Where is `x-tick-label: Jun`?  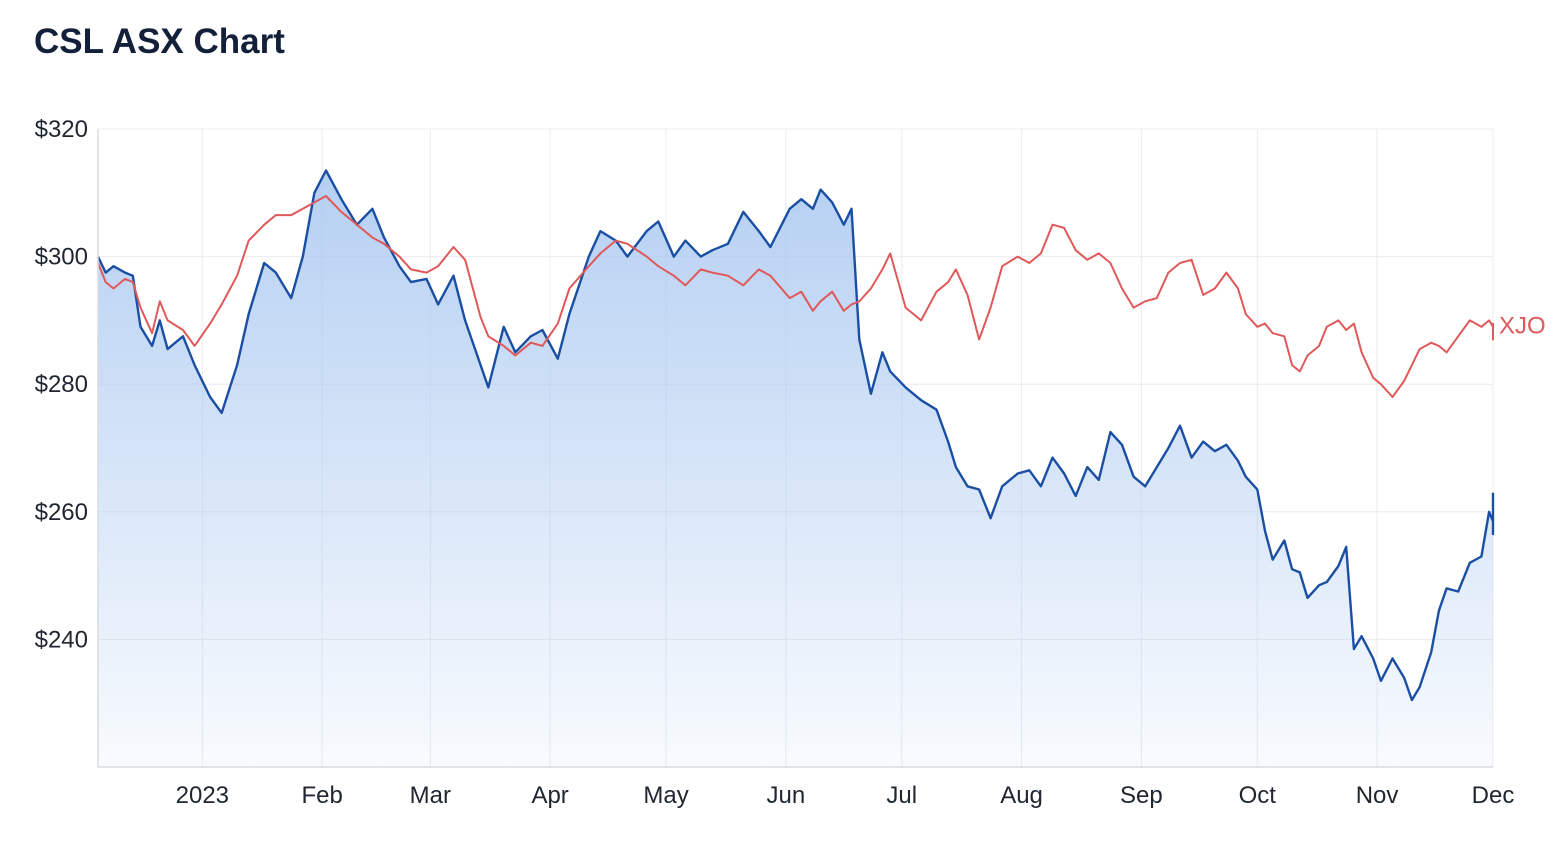 x-tick-label: Jun is located at coordinates (785, 795).